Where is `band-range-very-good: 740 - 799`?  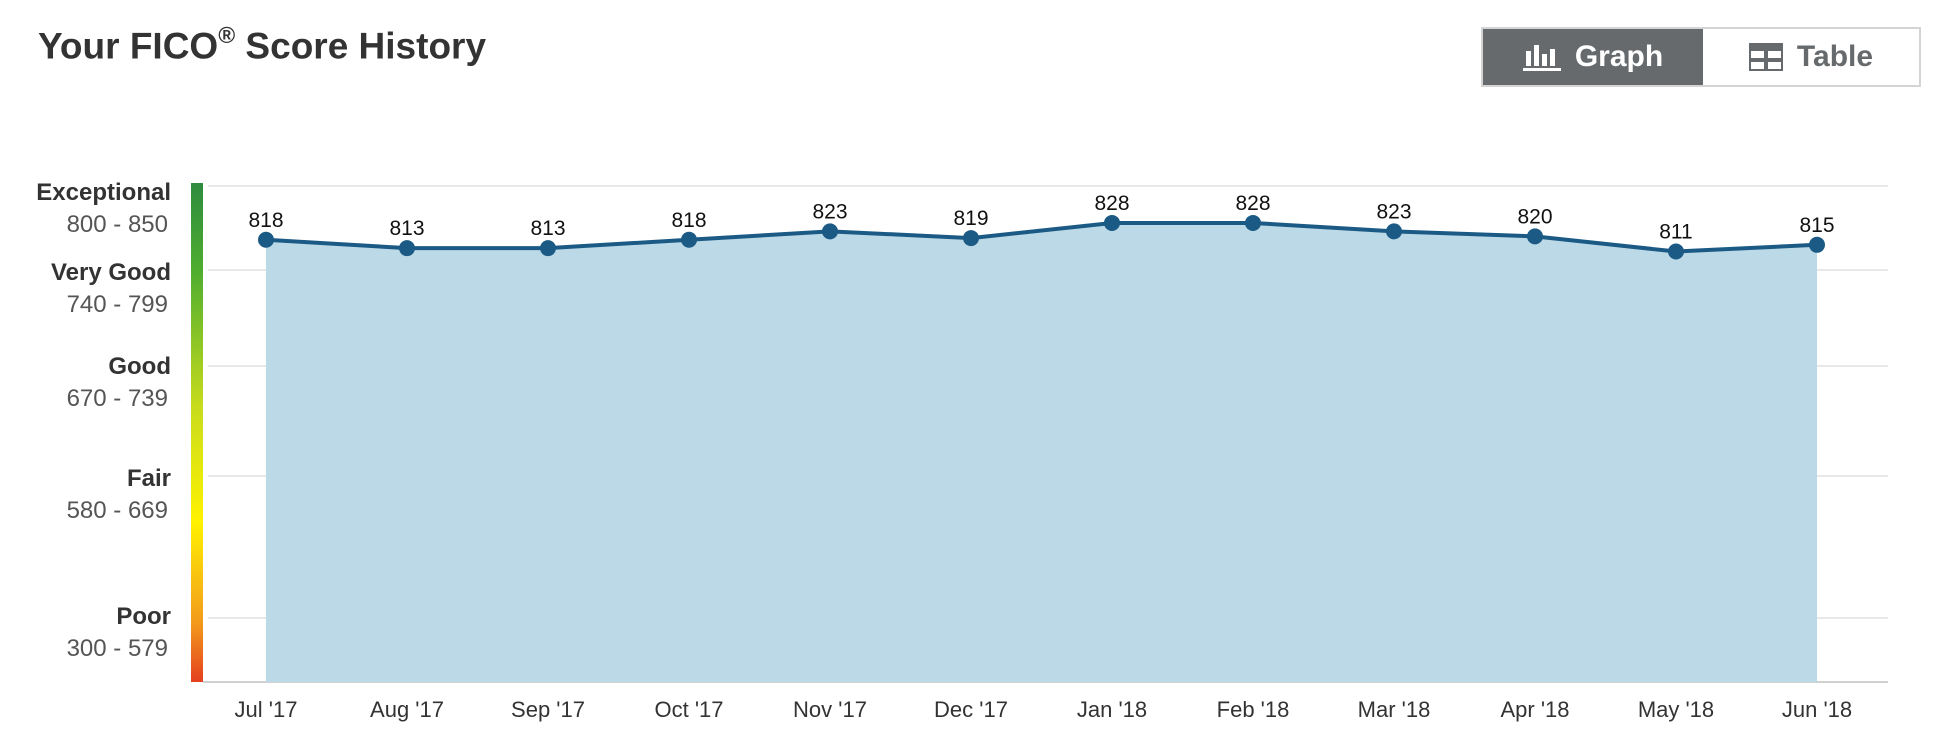
band-range-very-good: 740 - 799 is located at coordinates (117, 304).